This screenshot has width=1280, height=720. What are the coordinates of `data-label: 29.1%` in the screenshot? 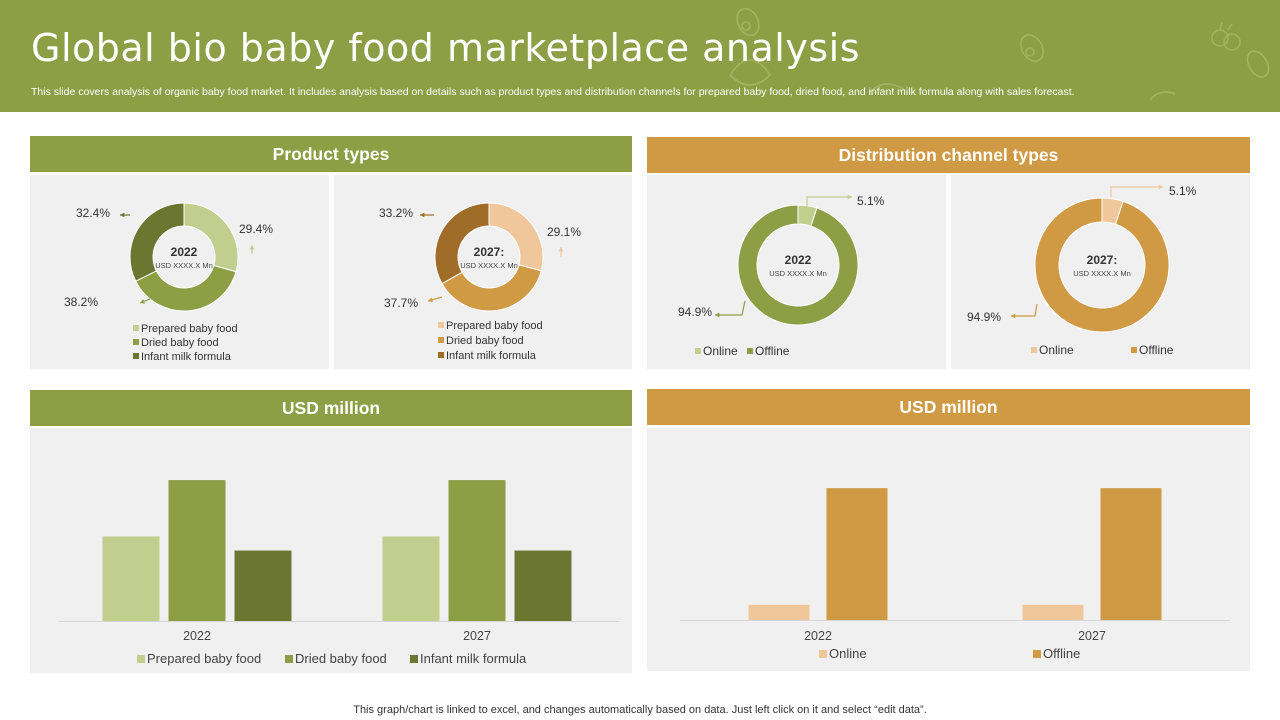 It's located at (564, 232).